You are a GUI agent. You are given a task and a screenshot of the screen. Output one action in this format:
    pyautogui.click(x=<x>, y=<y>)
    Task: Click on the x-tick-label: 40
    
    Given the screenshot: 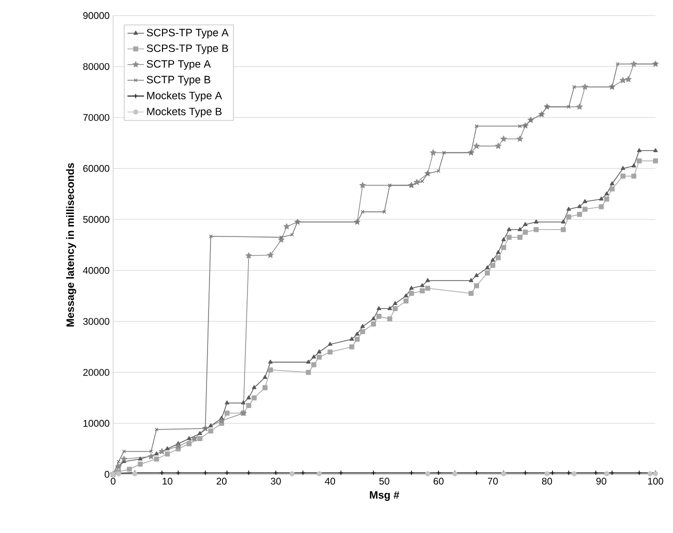 What is the action you would take?
    pyautogui.click(x=330, y=481)
    